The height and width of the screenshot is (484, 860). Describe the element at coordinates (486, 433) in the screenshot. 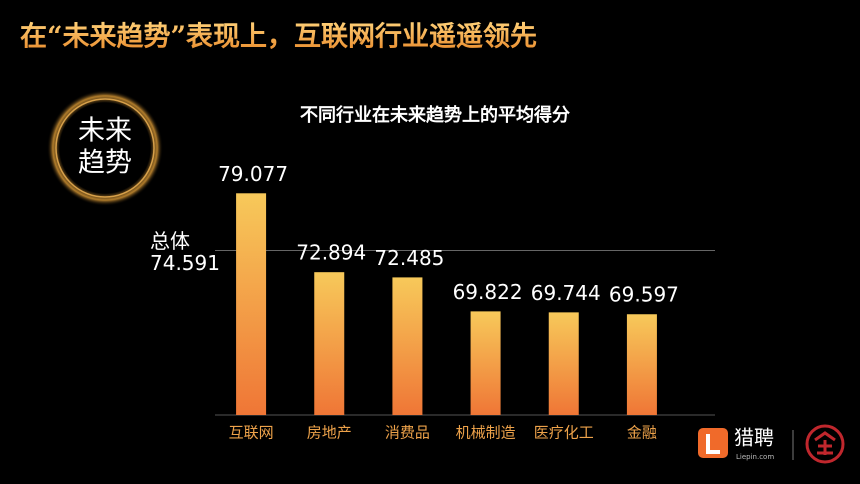

I see `x-tick-label: 机械制造` at that location.